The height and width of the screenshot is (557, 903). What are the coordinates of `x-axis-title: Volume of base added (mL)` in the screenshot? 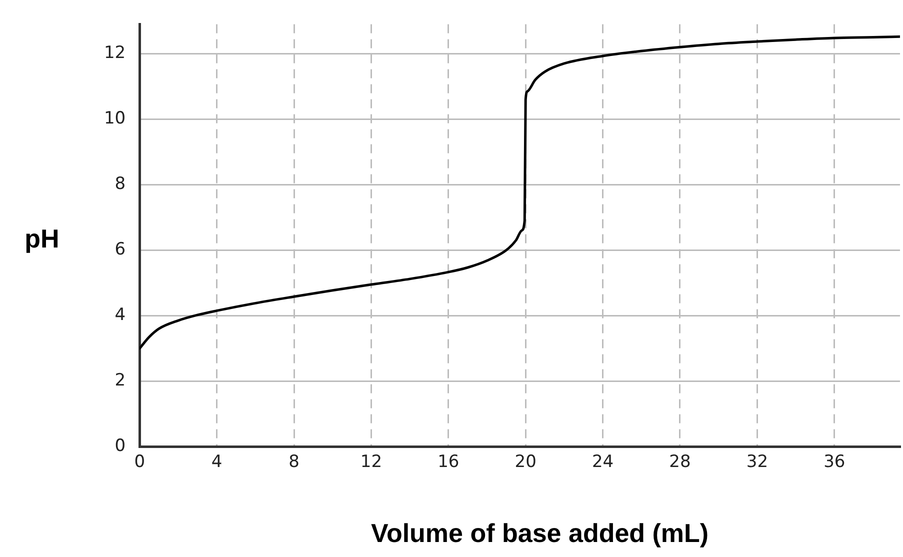 It's located at (540, 533).